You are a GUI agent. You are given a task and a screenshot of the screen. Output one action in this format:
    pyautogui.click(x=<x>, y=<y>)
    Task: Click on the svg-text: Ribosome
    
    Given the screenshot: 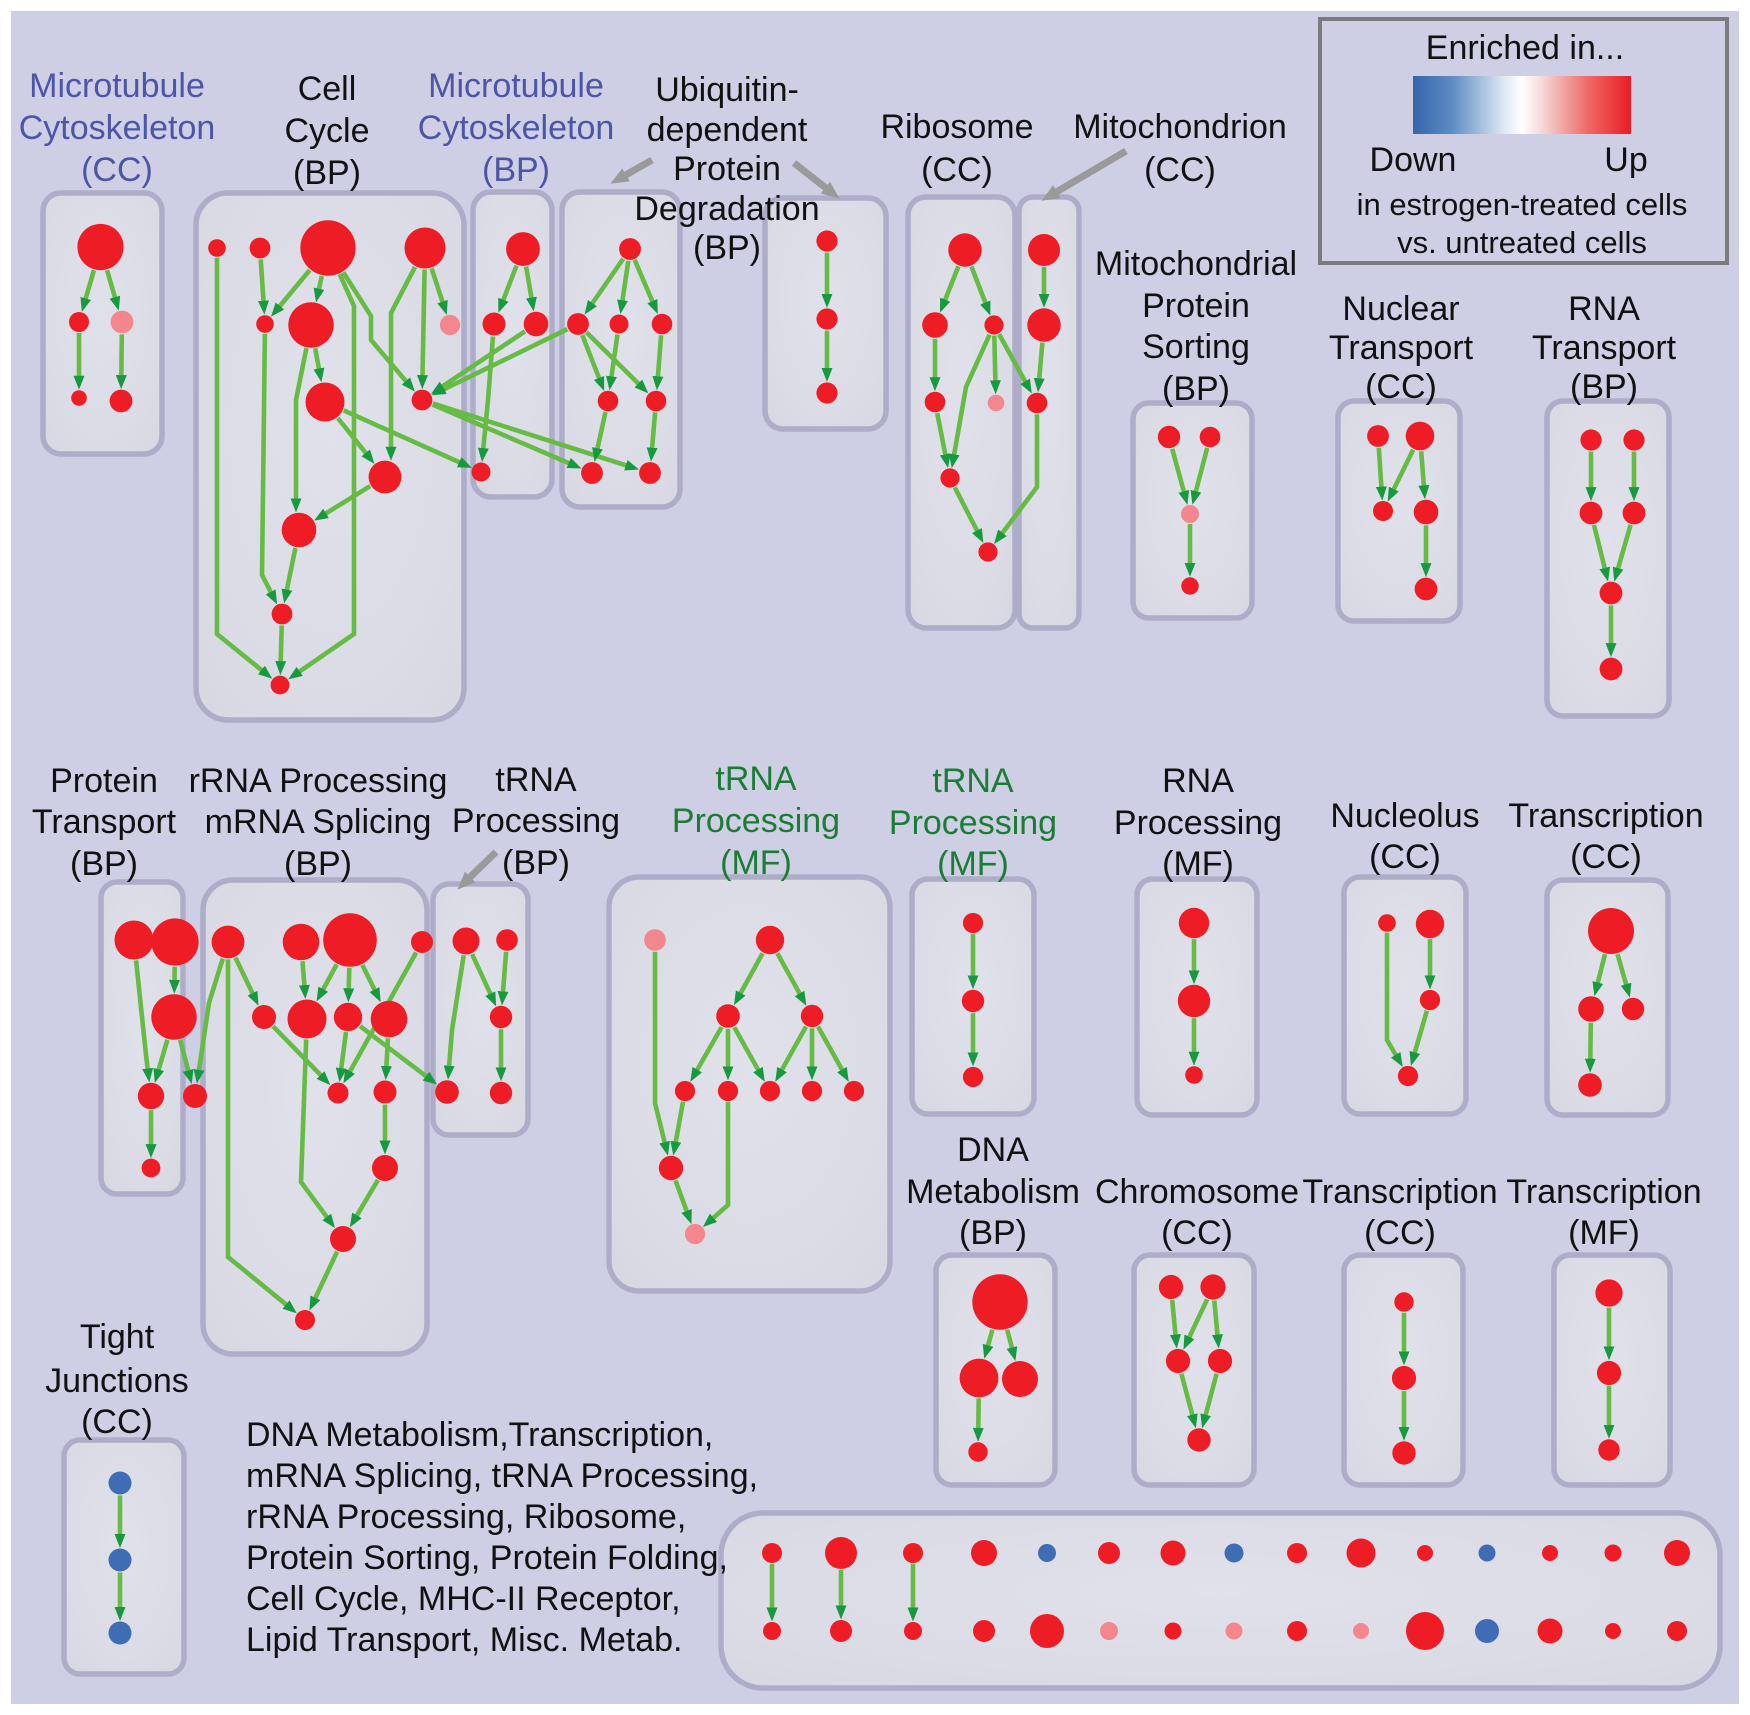 What is the action you would take?
    pyautogui.click(x=956, y=127)
    